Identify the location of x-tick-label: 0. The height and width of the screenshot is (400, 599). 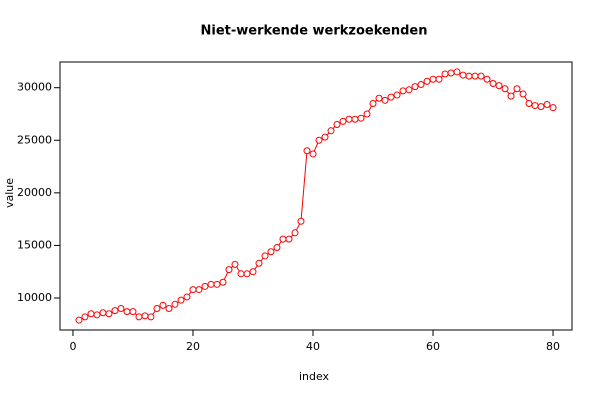
(72, 346).